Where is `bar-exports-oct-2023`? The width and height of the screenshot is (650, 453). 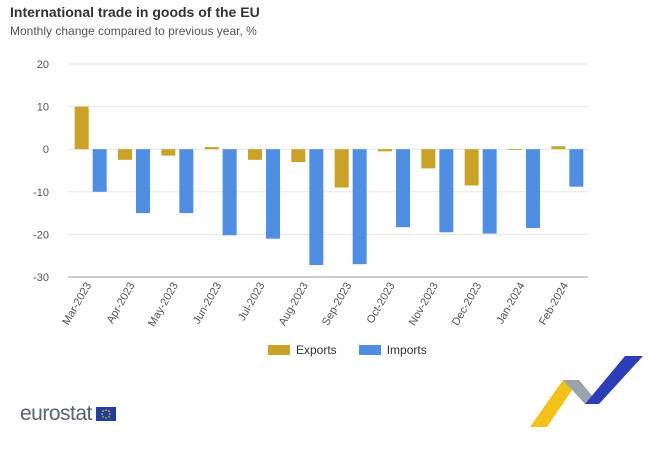 bar-exports-oct-2023 is located at coordinates (385, 150).